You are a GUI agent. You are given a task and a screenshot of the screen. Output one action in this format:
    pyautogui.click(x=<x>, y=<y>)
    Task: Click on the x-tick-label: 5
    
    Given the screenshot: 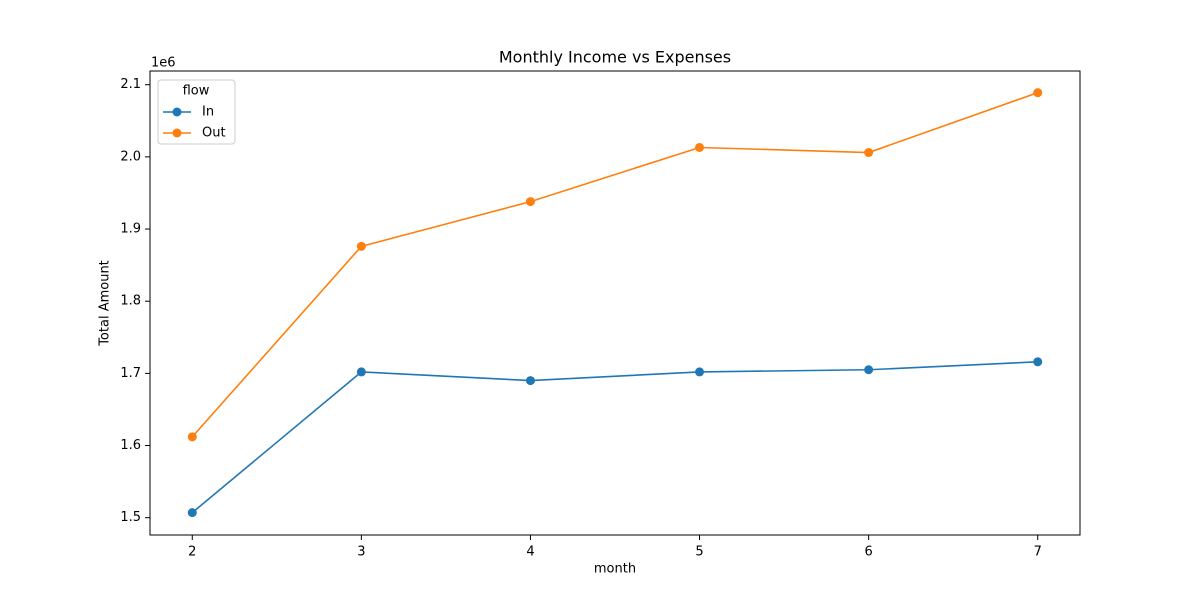 What is the action you would take?
    pyautogui.click(x=699, y=552)
    